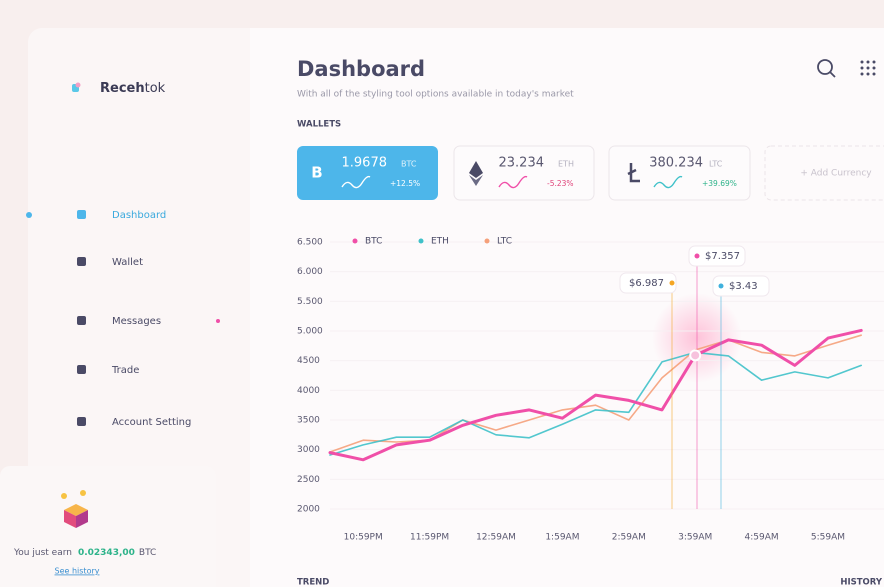  Describe the element at coordinates (308, 391) in the screenshot. I see `y-tick-label: 4000` at that location.